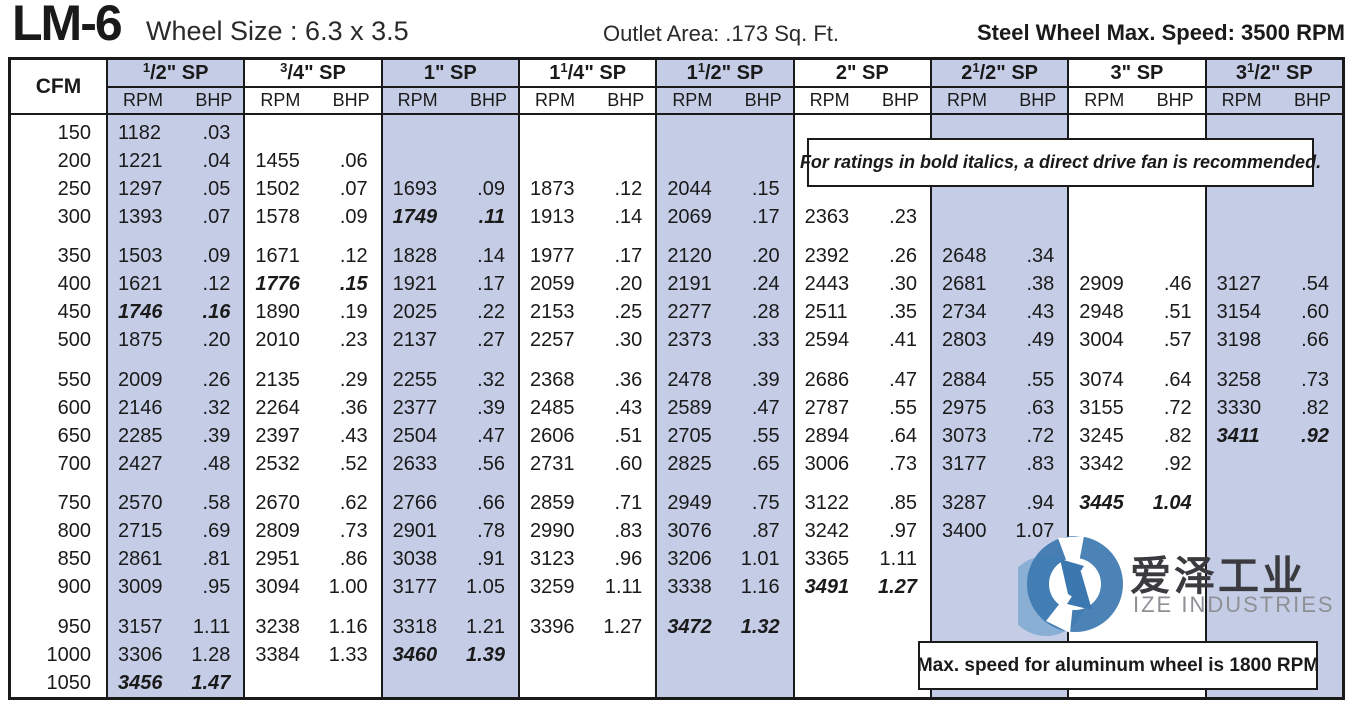  Describe the element at coordinates (964, 407) in the screenshot. I see `rpm-value: 2975` at that location.